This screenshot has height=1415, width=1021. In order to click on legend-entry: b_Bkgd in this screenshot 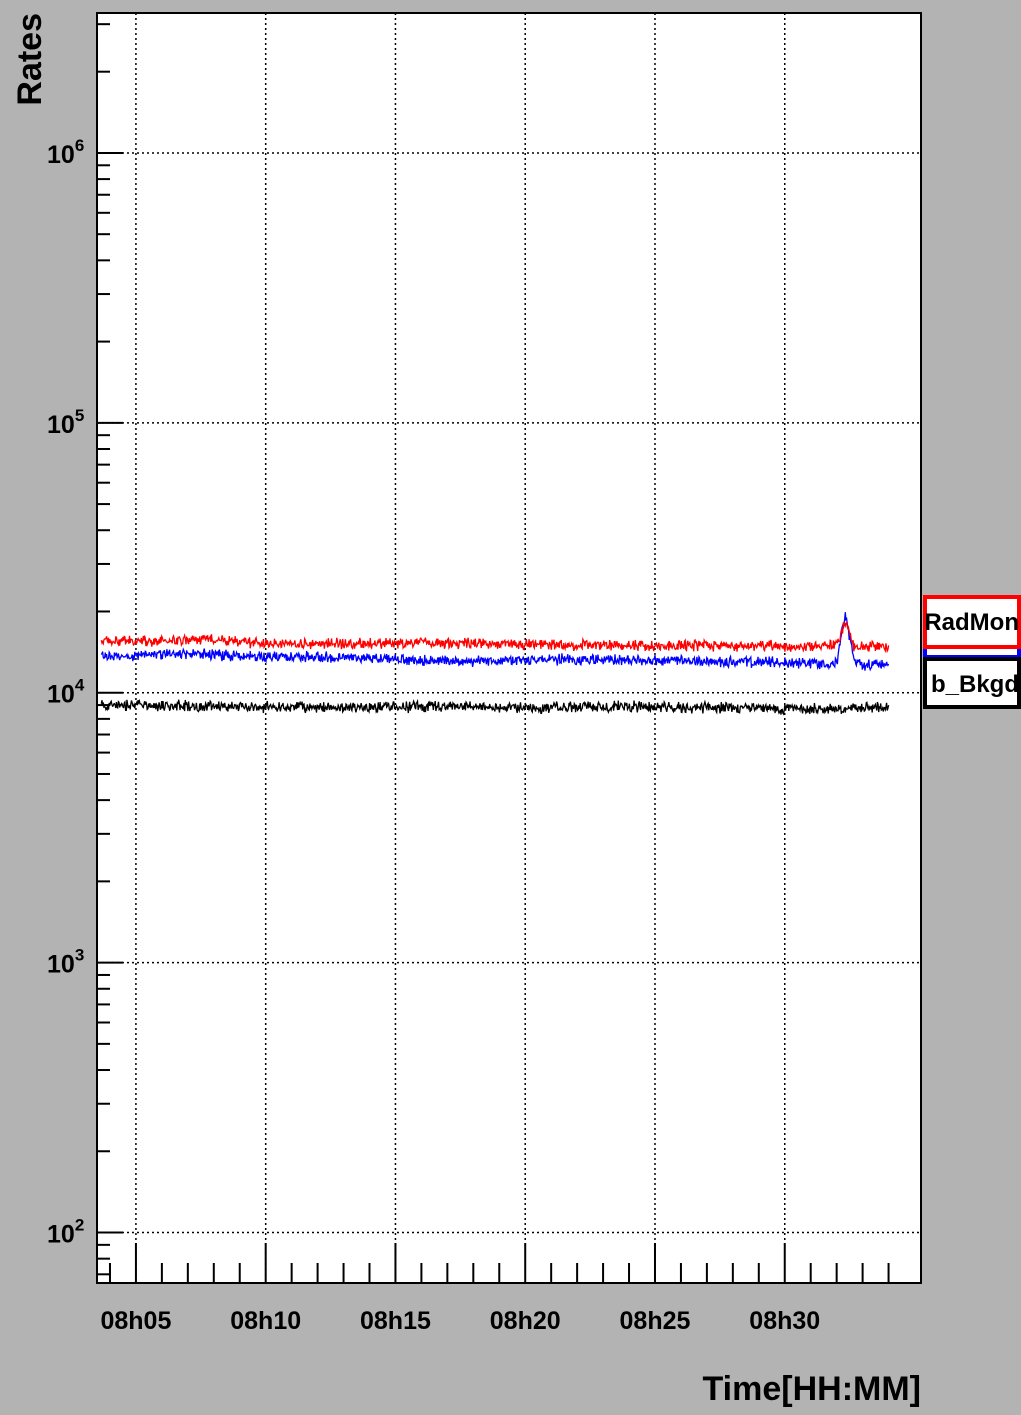, I will do `click(972, 683)`.